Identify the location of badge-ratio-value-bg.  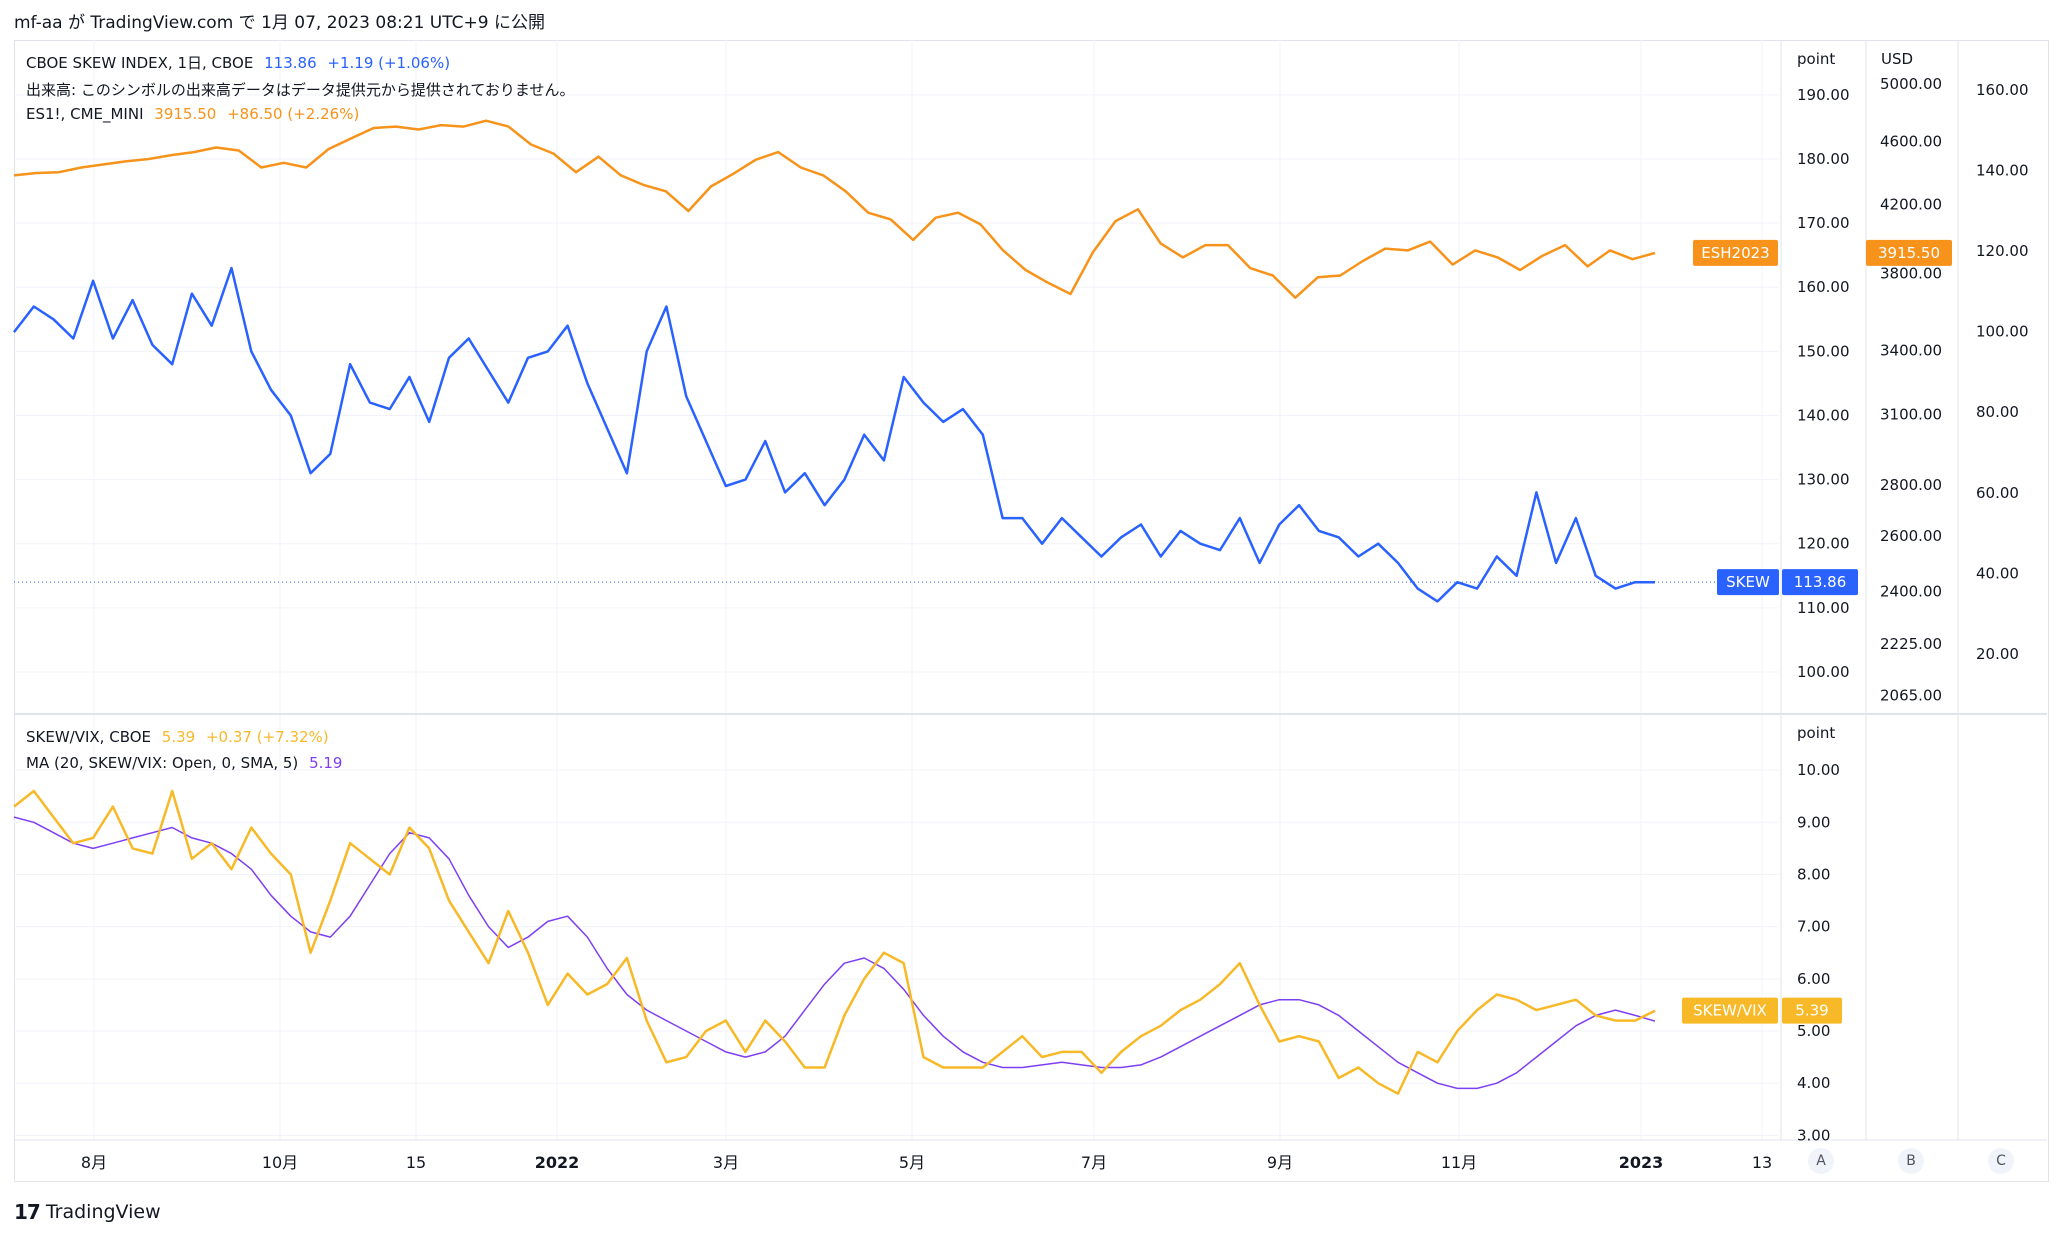
(1812, 1010).